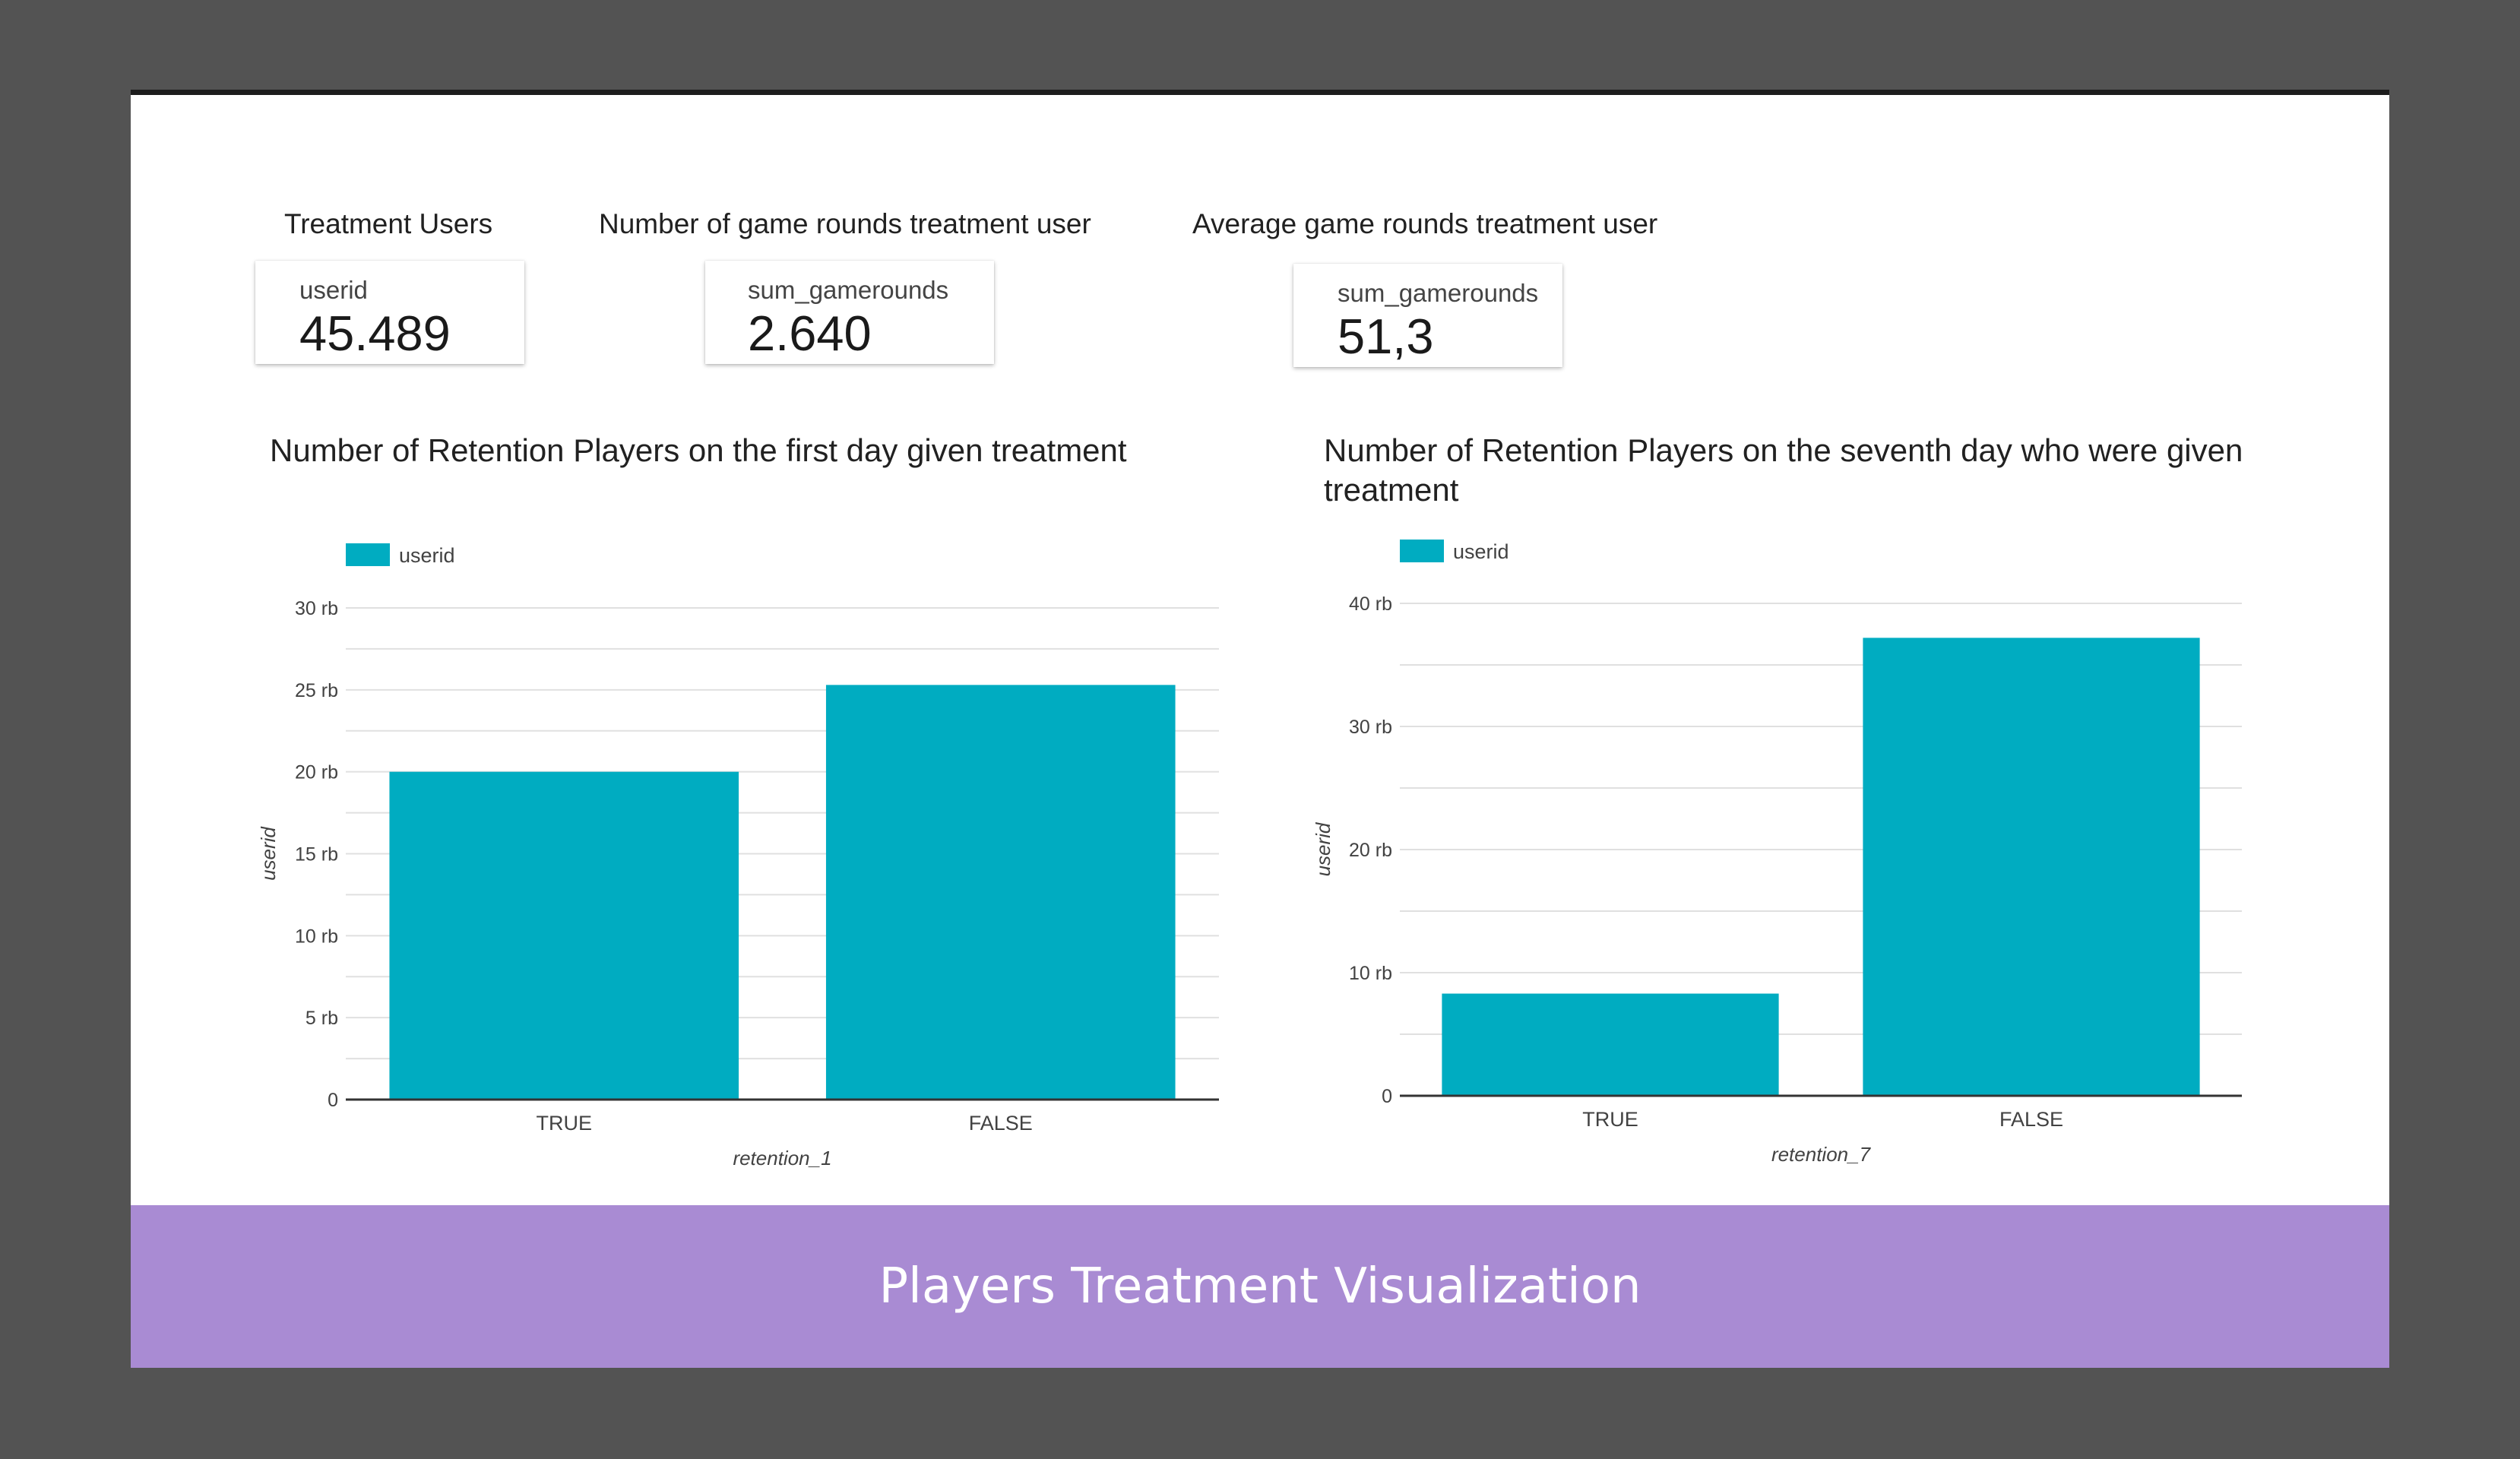 This screenshot has height=1459, width=2520. Describe the element at coordinates (1386, 336) in the screenshot. I see `scorecard-value: 51,3` at that location.